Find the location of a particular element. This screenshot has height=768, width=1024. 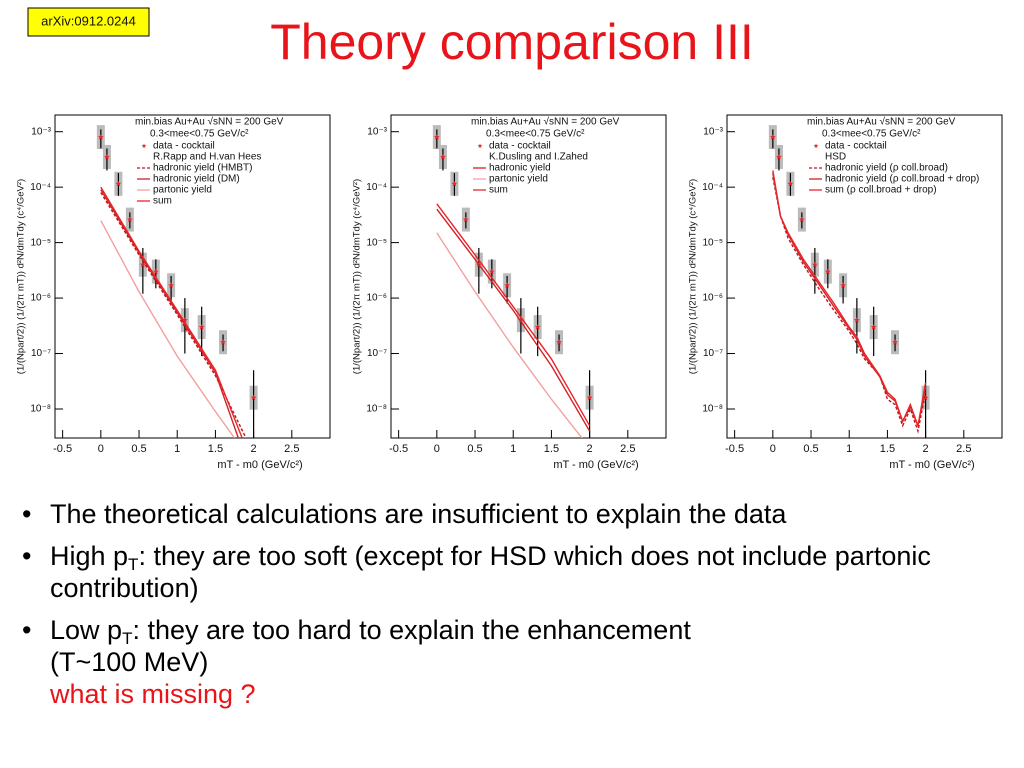

subscript: T is located at coordinates (127, 638).